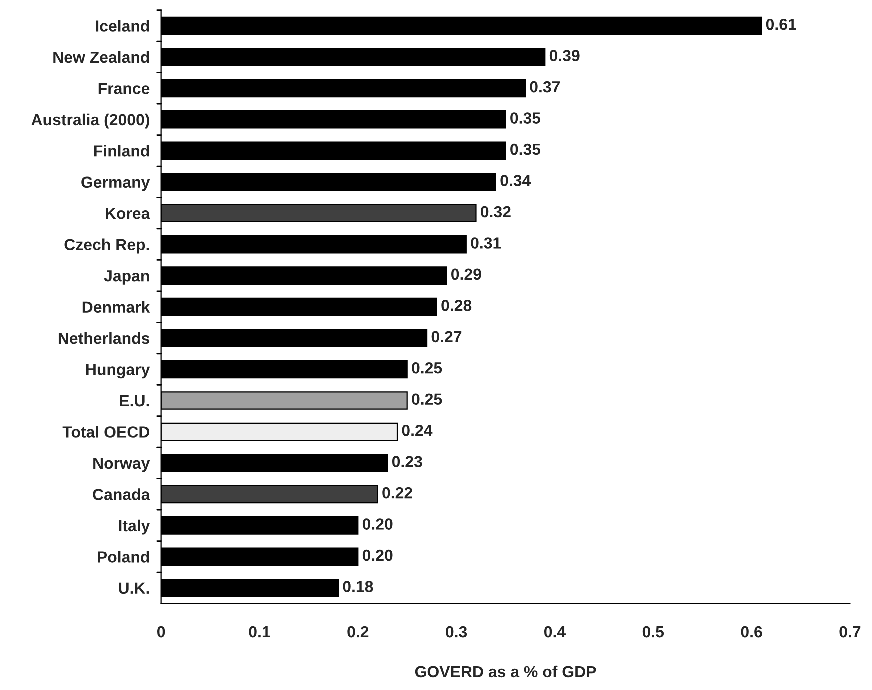 Image resolution: width=872 pixels, height=690 pixels. I want to click on y-tick-label: Iceland, so click(123, 26).